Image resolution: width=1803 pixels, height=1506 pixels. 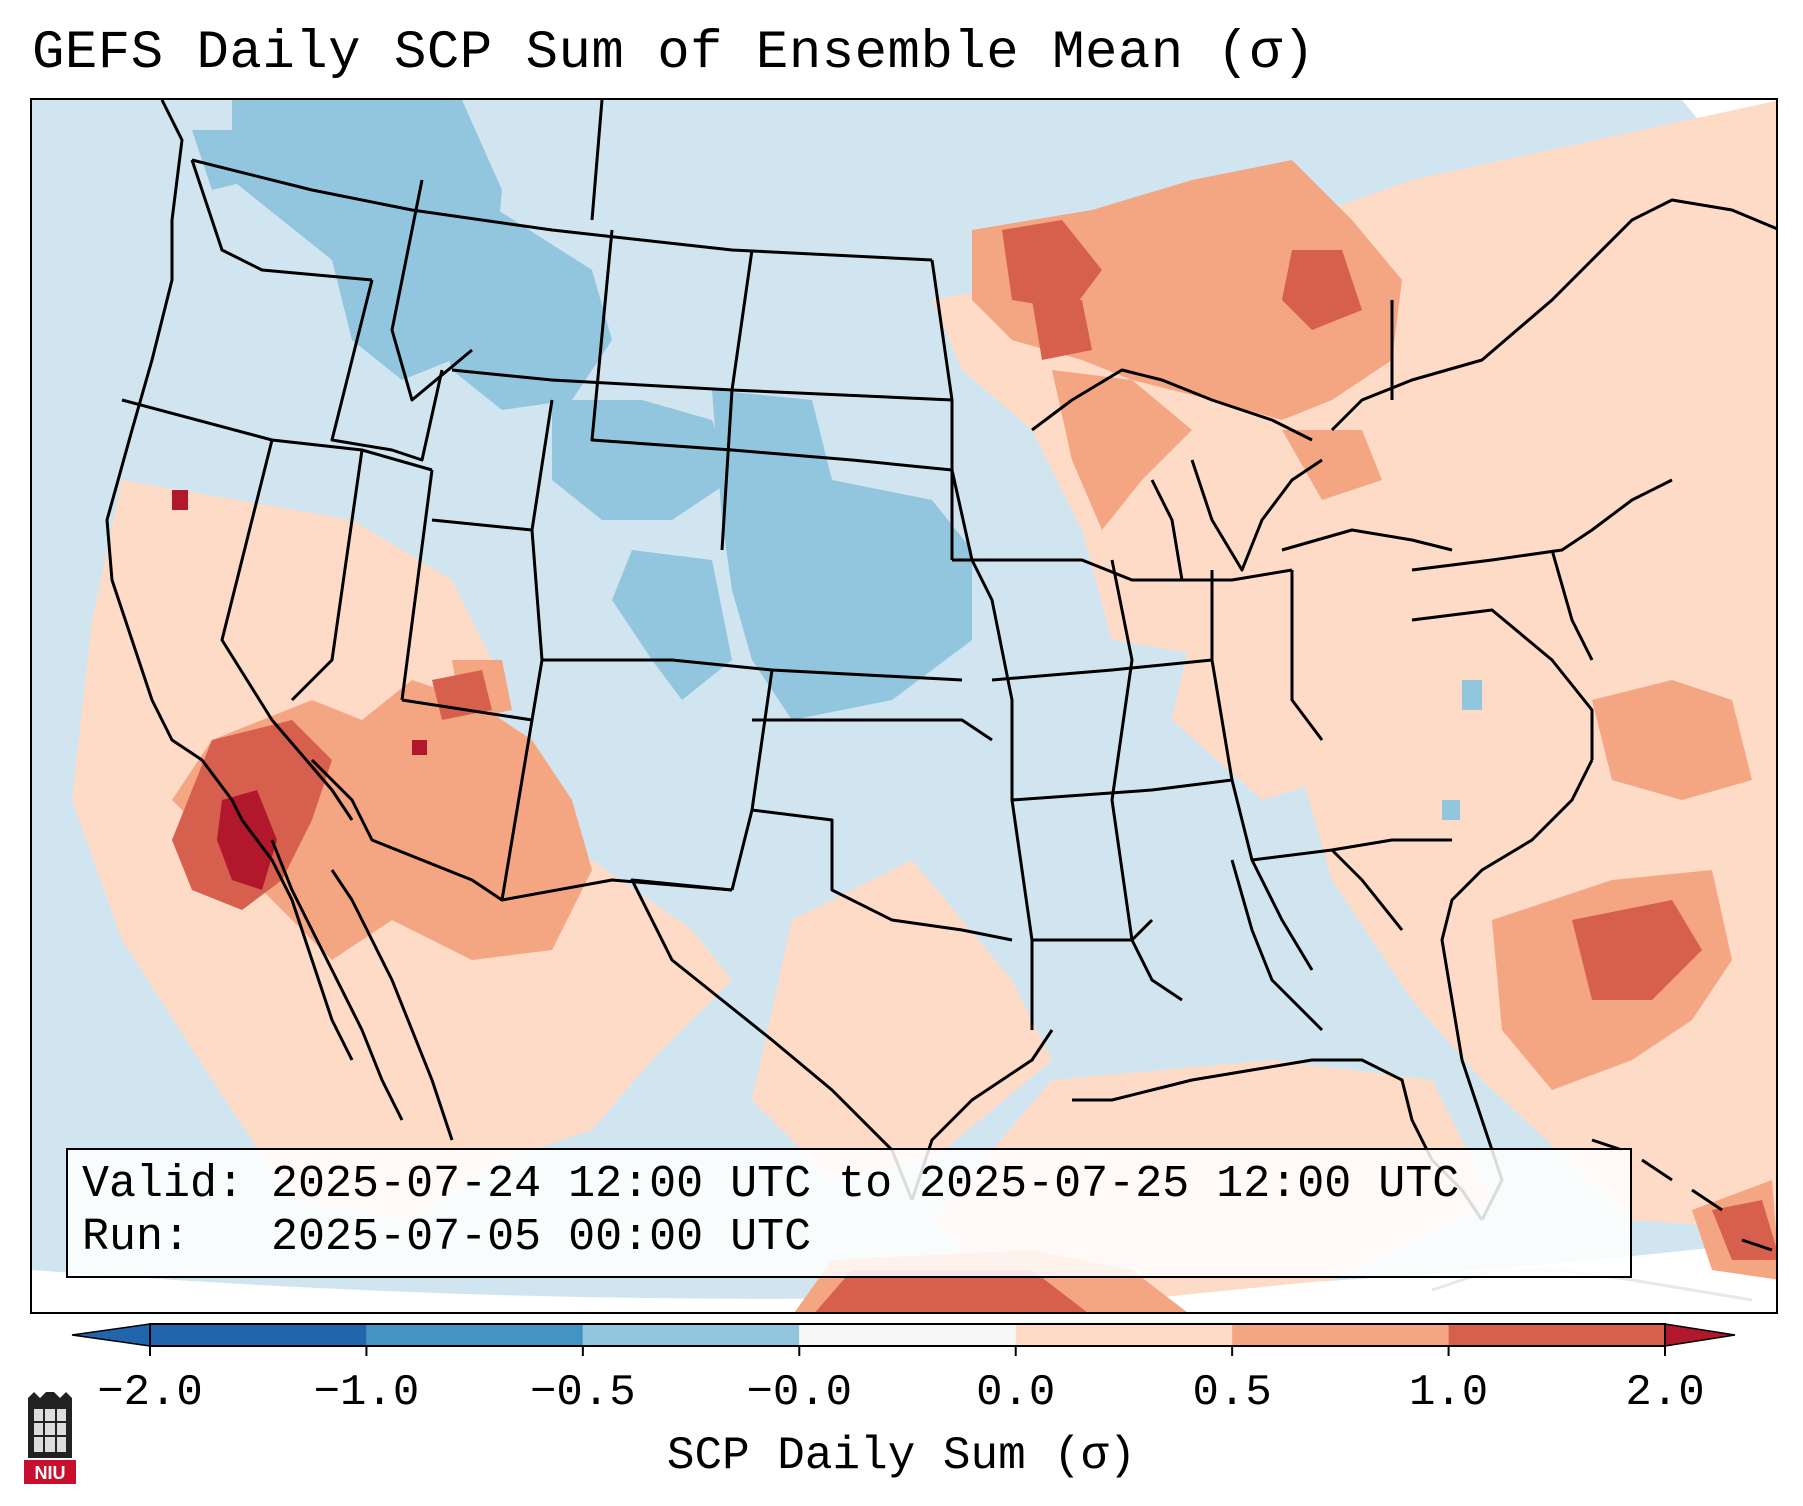 What do you see at coordinates (583, 1393) in the screenshot?
I see `colorbar-tick-label: −0.5` at bounding box center [583, 1393].